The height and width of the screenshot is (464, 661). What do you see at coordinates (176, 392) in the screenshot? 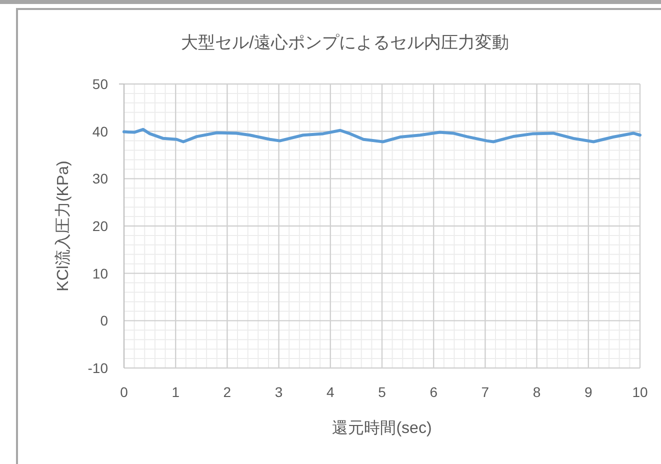
I see `x-tick-label: 1` at bounding box center [176, 392].